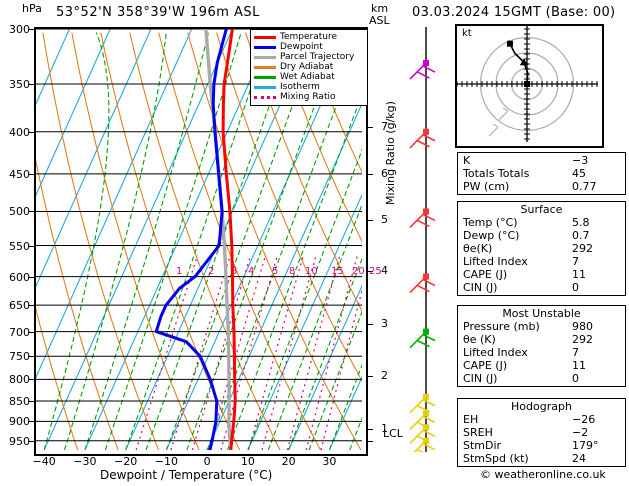 The image size is (629, 486). What do you see at coordinates (292, 271) in the screenshot?
I see `mixing-ratio-label: 8` at bounding box center [292, 271].